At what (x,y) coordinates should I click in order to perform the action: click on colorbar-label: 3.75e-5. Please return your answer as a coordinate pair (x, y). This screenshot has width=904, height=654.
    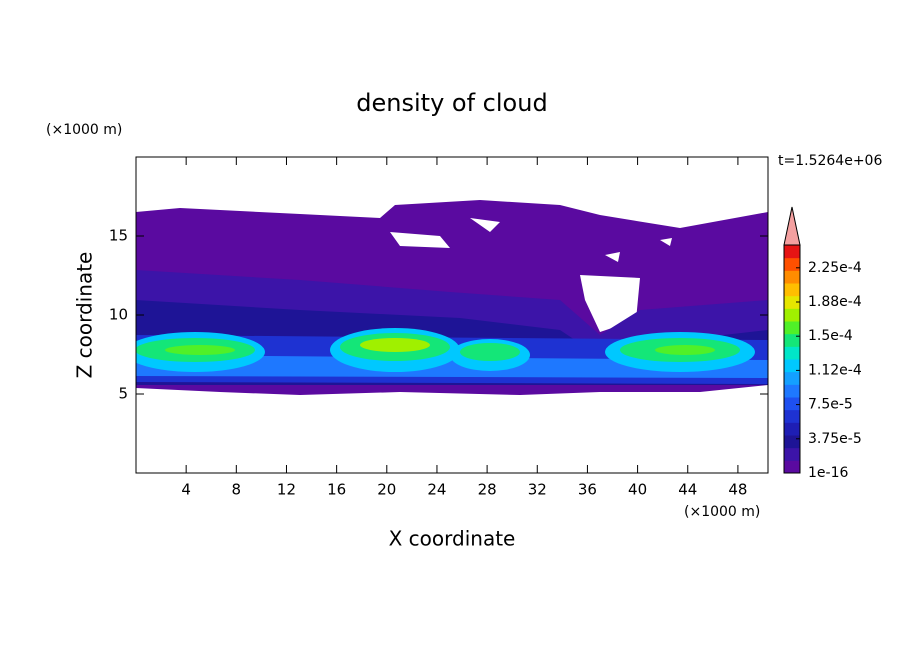
    Looking at the image, I should click on (835, 439).